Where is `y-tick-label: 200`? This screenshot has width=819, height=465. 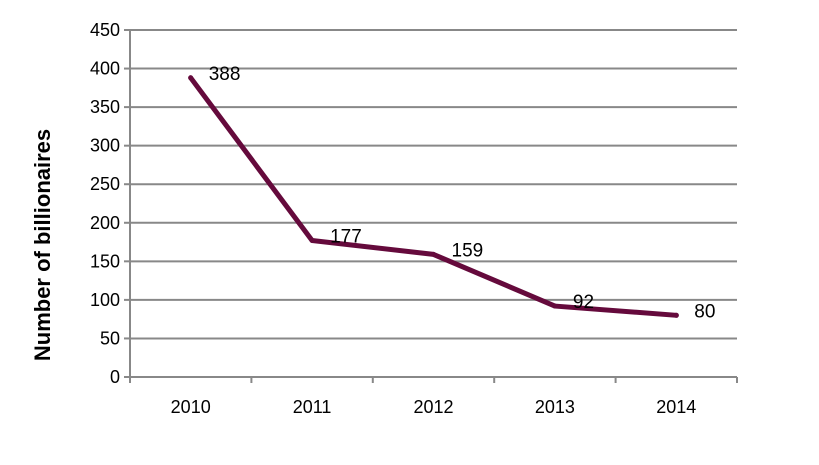 y-tick-label: 200 is located at coordinates (105, 223).